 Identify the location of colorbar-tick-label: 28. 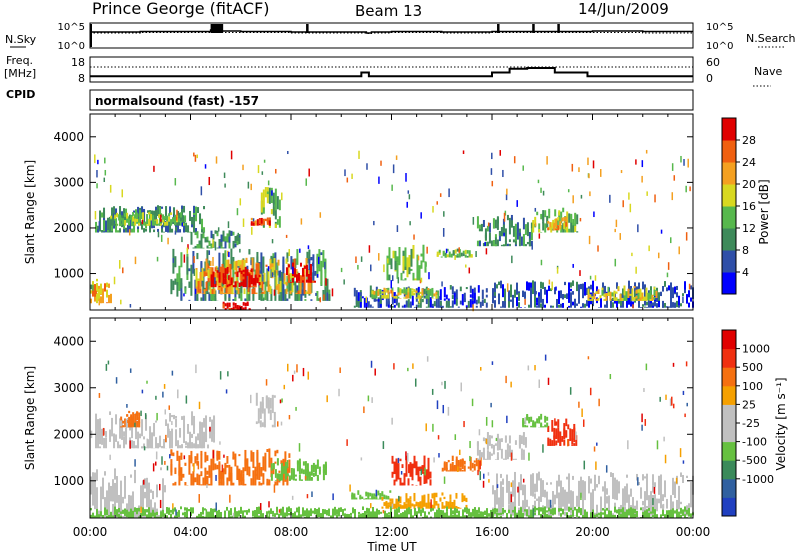
(749, 140).